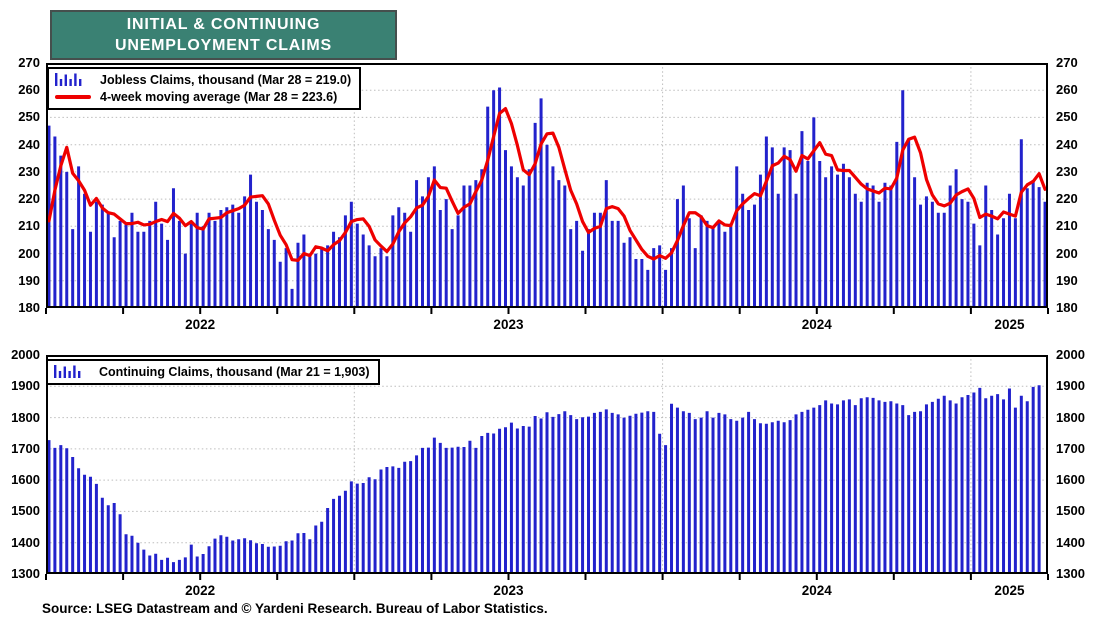  What do you see at coordinates (1070, 573) in the screenshot?
I see `y-tick-label-right: 1300` at bounding box center [1070, 573].